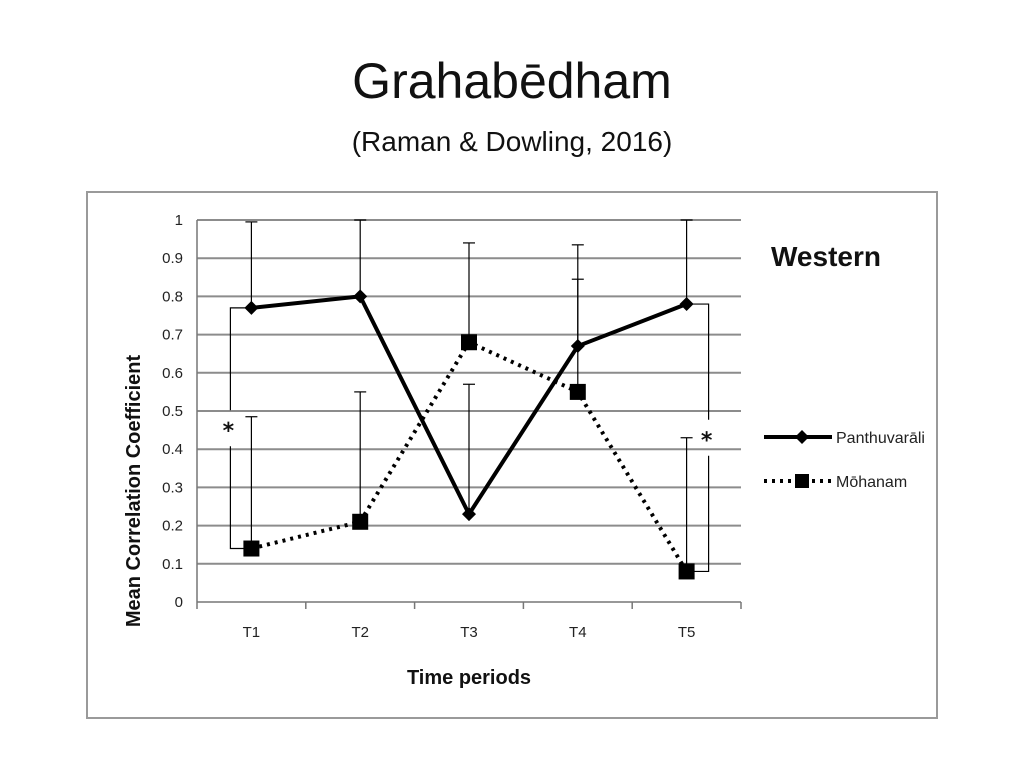  What do you see at coordinates (172, 487) in the screenshot?
I see `y-tick-label: 0.3` at bounding box center [172, 487].